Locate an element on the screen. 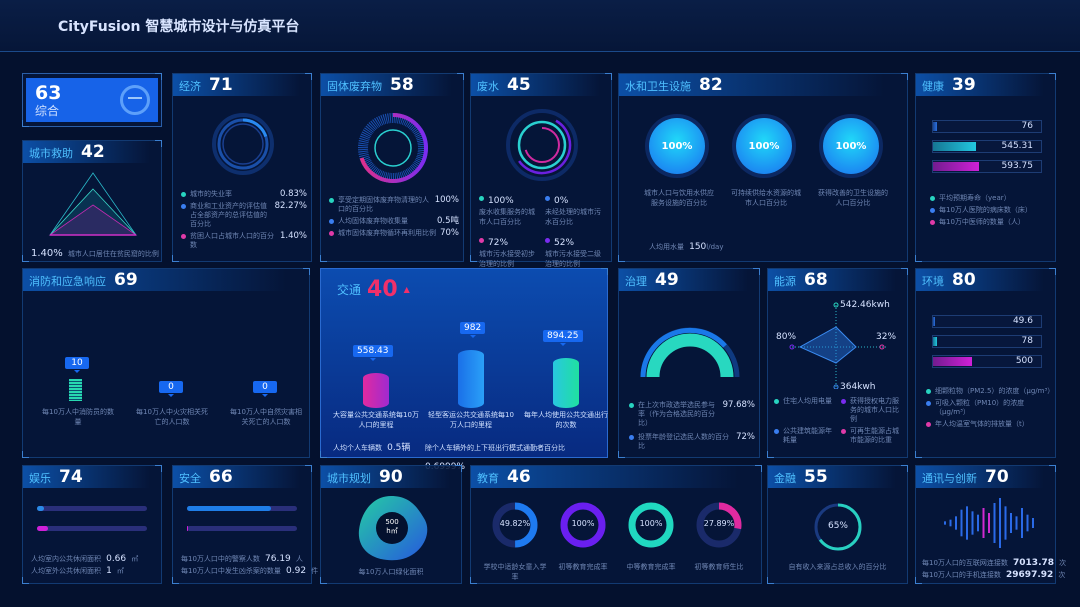  water-gauge: 100% 获得改善的卫生设施的人口百分比 is located at coordinates (853, 163).